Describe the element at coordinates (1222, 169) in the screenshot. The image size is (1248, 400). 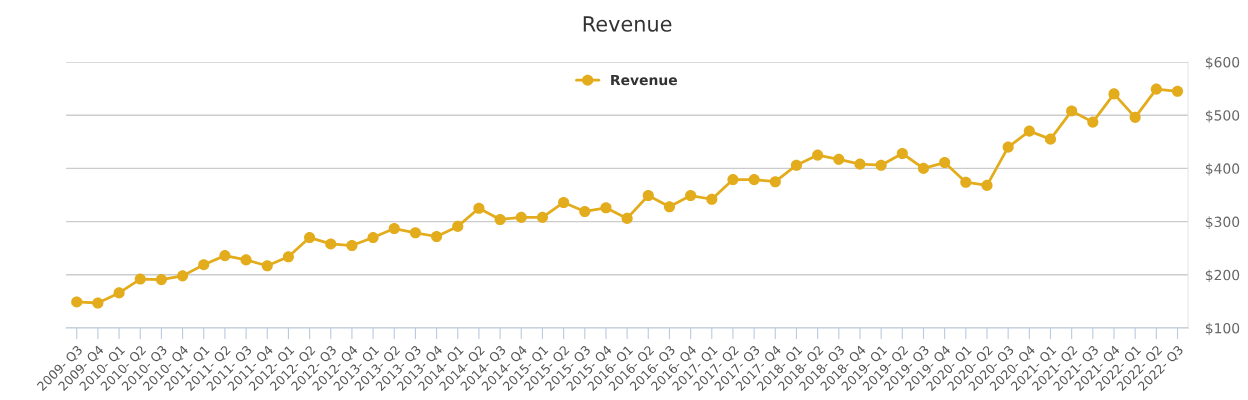
I see `y-tick-label: $400` at that location.